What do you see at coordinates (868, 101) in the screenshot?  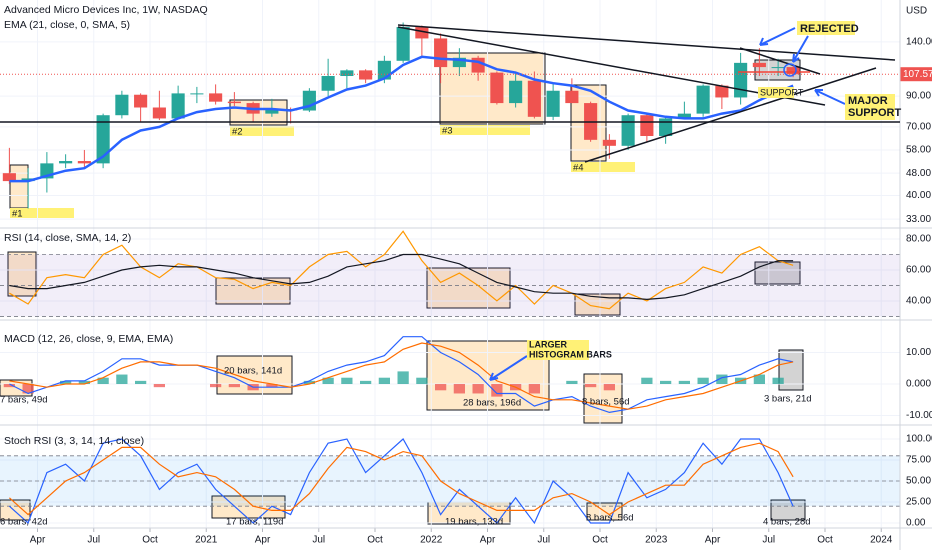 I see `annotation: MAJOR` at bounding box center [868, 101].